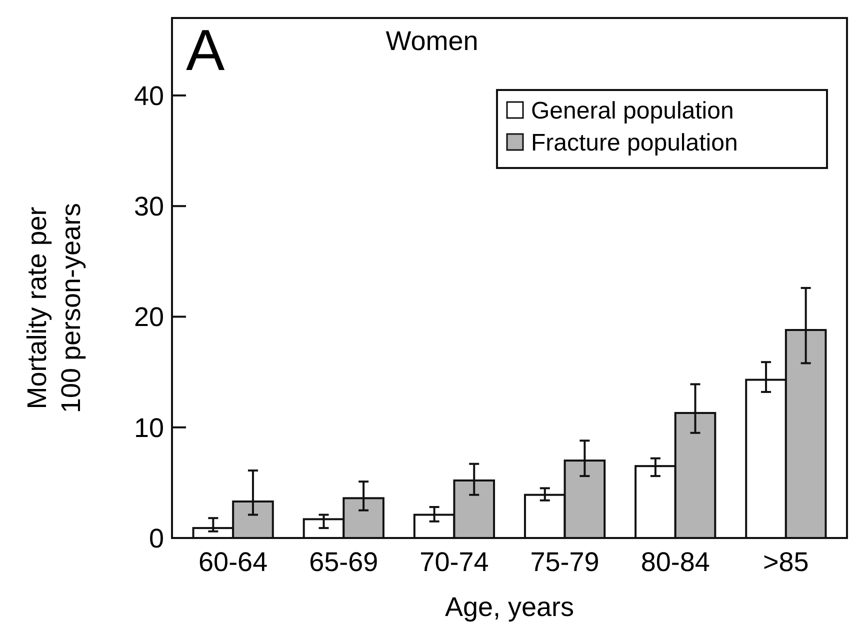 The image size is (849, 637). I want to click on annotation: A, so click(205, 50).